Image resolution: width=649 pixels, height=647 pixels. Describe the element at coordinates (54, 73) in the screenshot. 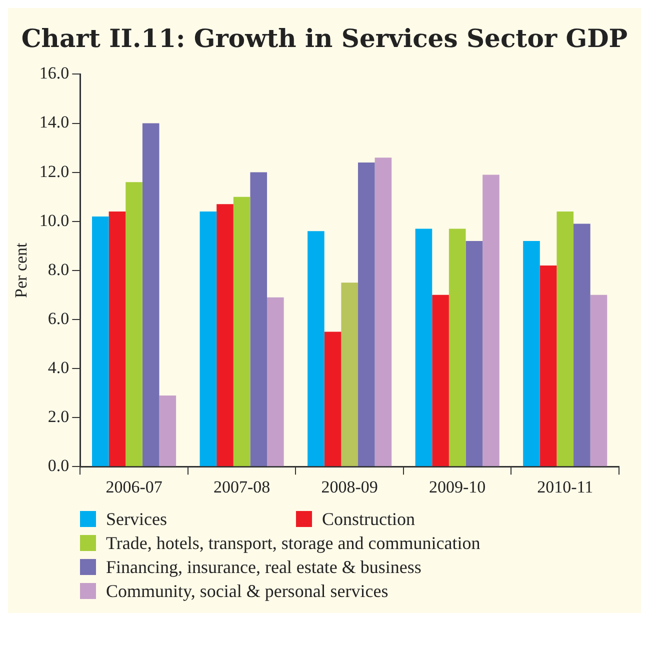

I see `y-tick-label: 16.0` at that location.